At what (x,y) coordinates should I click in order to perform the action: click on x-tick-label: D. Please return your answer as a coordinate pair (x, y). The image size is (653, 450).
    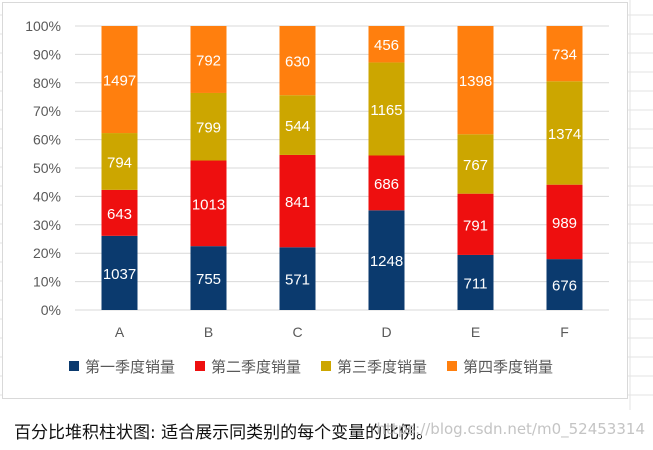
    Looking at the image, I should click on (386, 332).